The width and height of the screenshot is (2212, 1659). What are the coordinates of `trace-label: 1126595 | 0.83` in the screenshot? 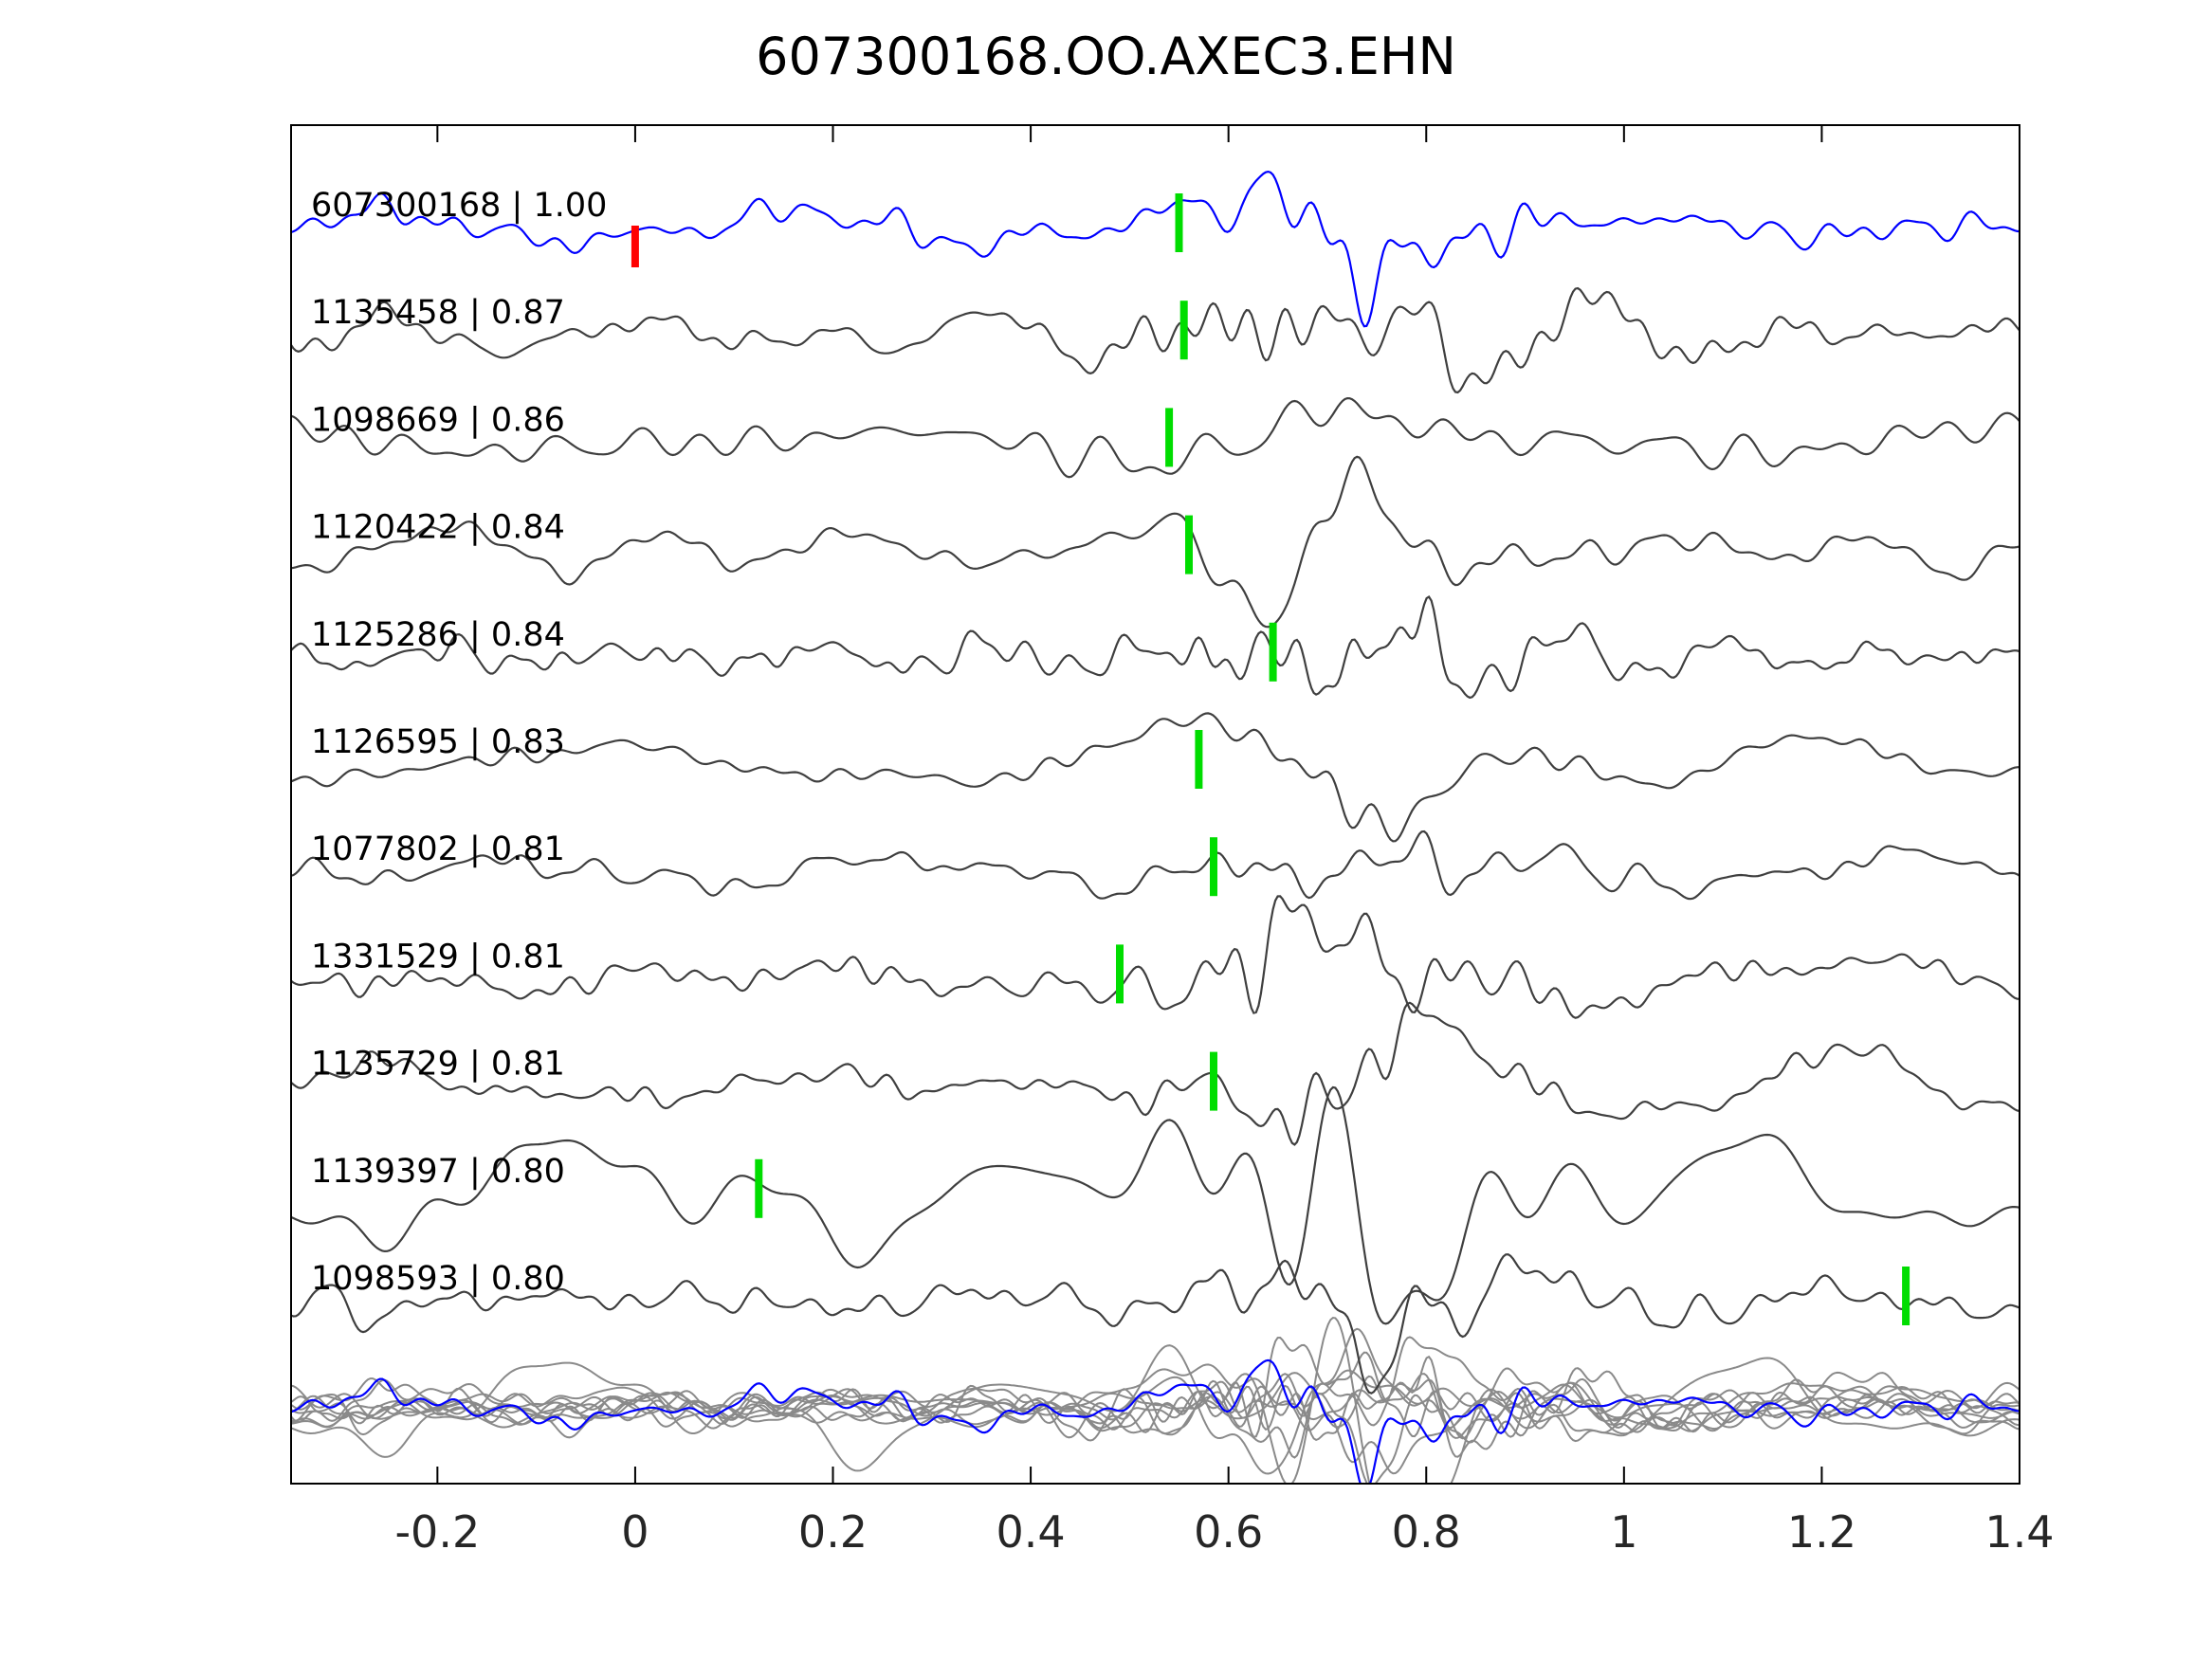 It's located at (438, 742).